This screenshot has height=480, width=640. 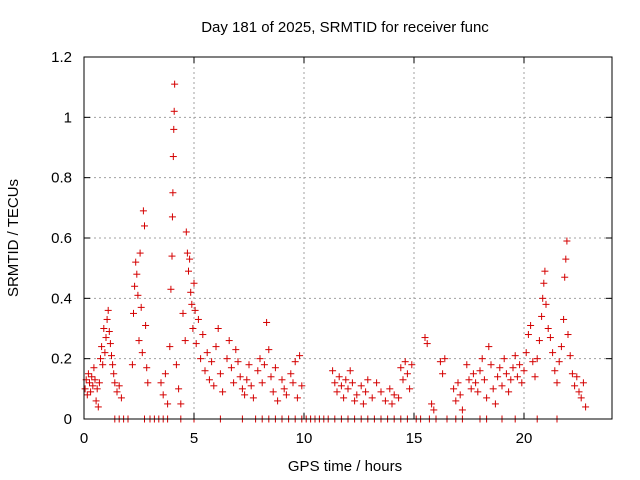 I want to click on x-tick-label: 0, so click(x=84, y=438).